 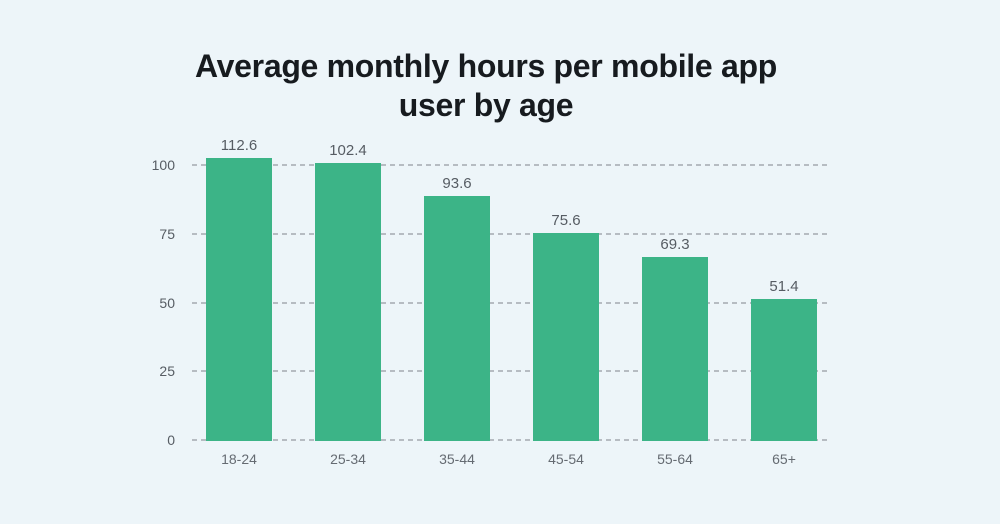 I want to click on x-axis-category-label-45-54: 45-54, so click(x=566, y=459).